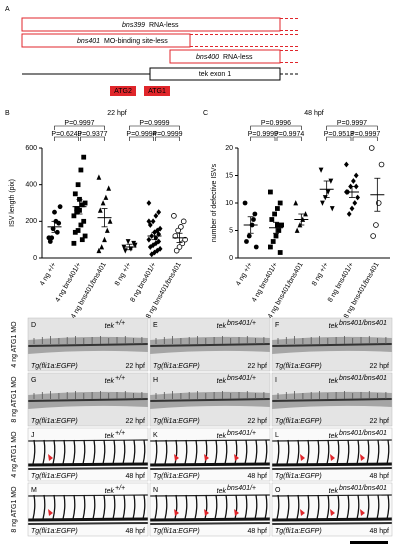 The width and height of the screenshot is (400, 550). Describe the element at coordinates (369, 542) in the screenshot. I see `scale-bar` at that location.